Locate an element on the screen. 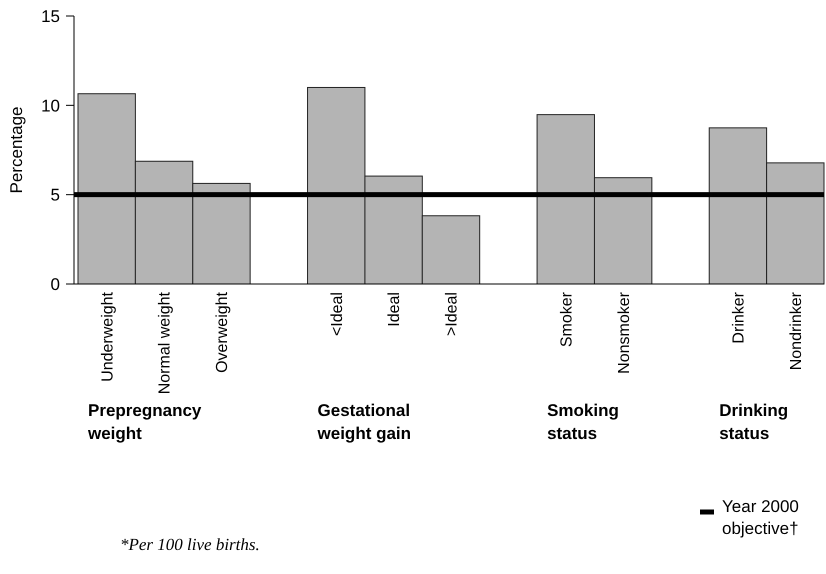 The image size is (826, 574). x-tick-label: Smoker is located at coordinates (567, 319).